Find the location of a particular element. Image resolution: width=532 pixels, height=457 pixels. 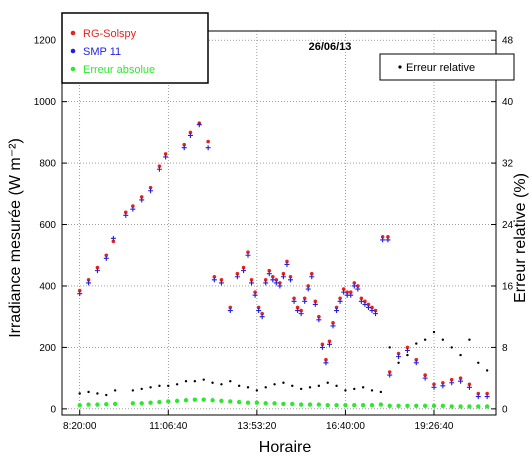

y2-axis-title: Erreur relative (%) is located at coordinates (520, 238).